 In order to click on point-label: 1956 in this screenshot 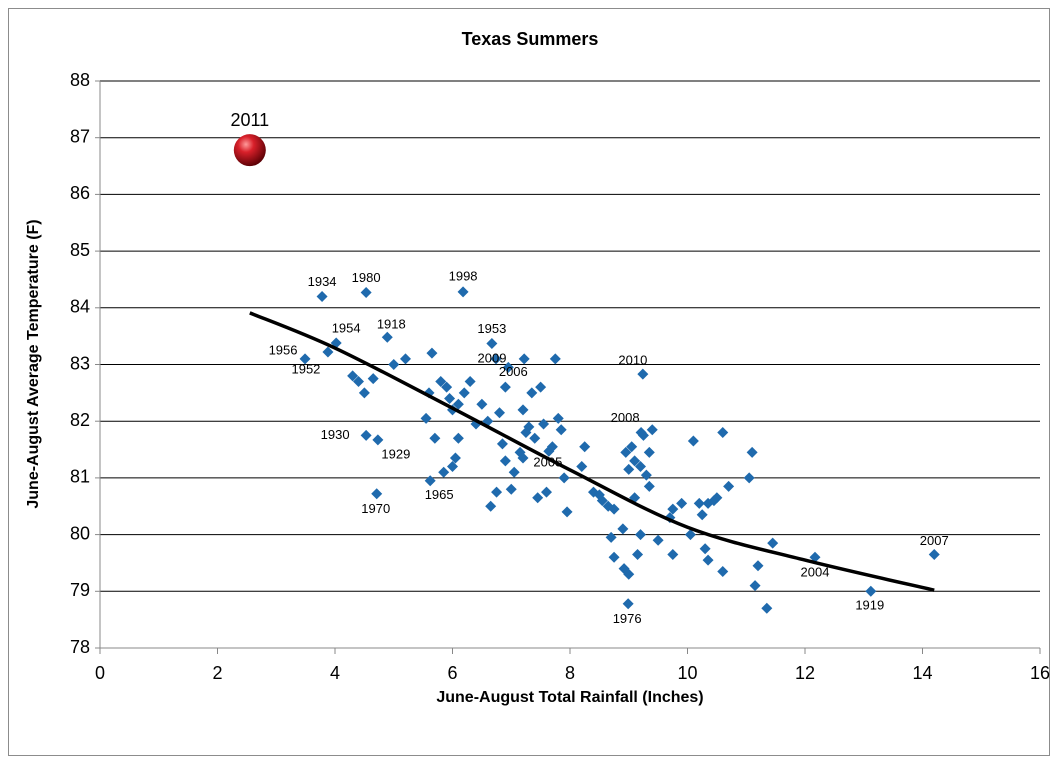, I will do `click(283, 349)`.